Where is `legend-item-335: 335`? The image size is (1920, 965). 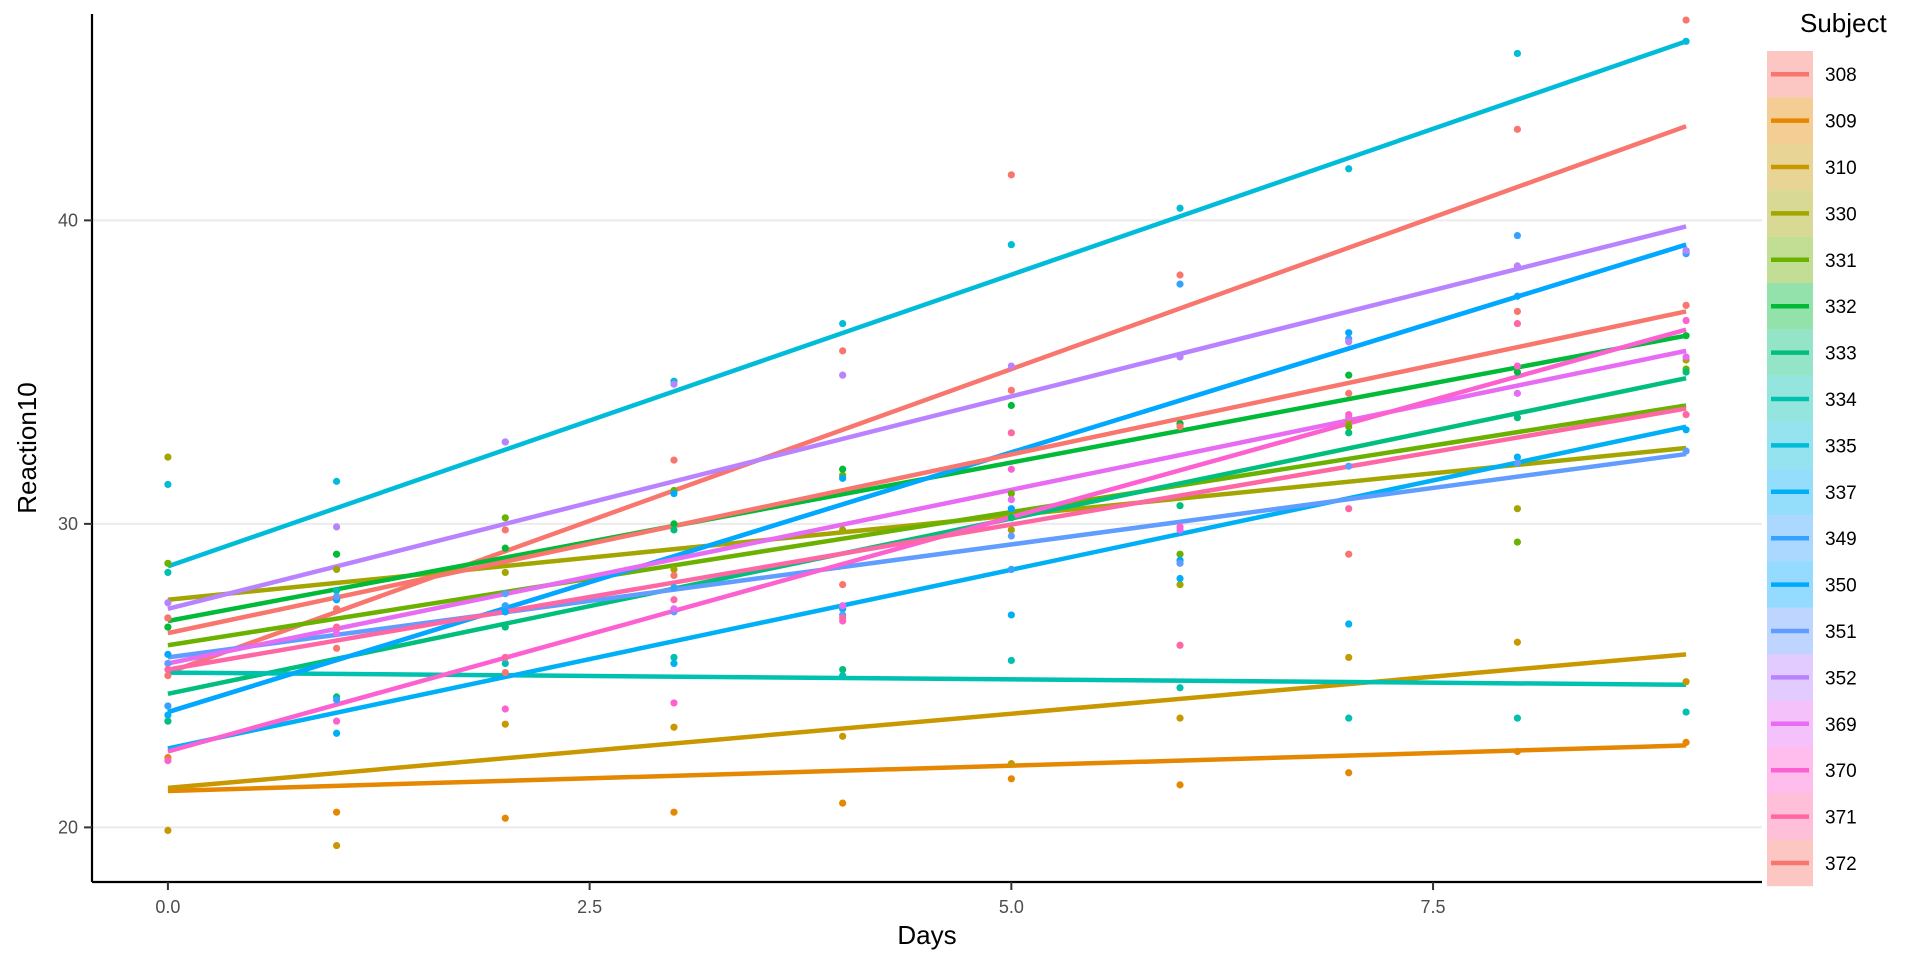 legend-item-335: 335 is located at coordinates (1812, 445).